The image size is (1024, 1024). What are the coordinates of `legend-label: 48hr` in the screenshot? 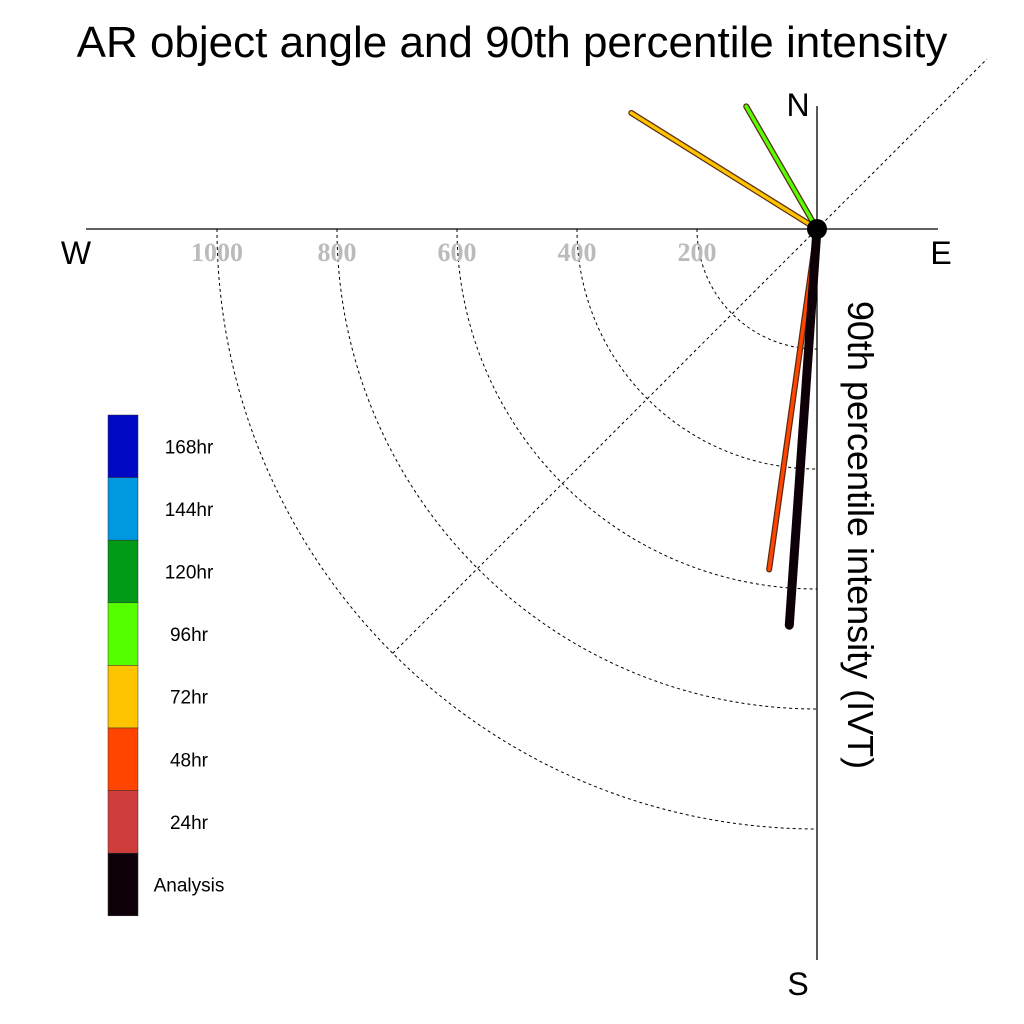 It's located at (189, 760).